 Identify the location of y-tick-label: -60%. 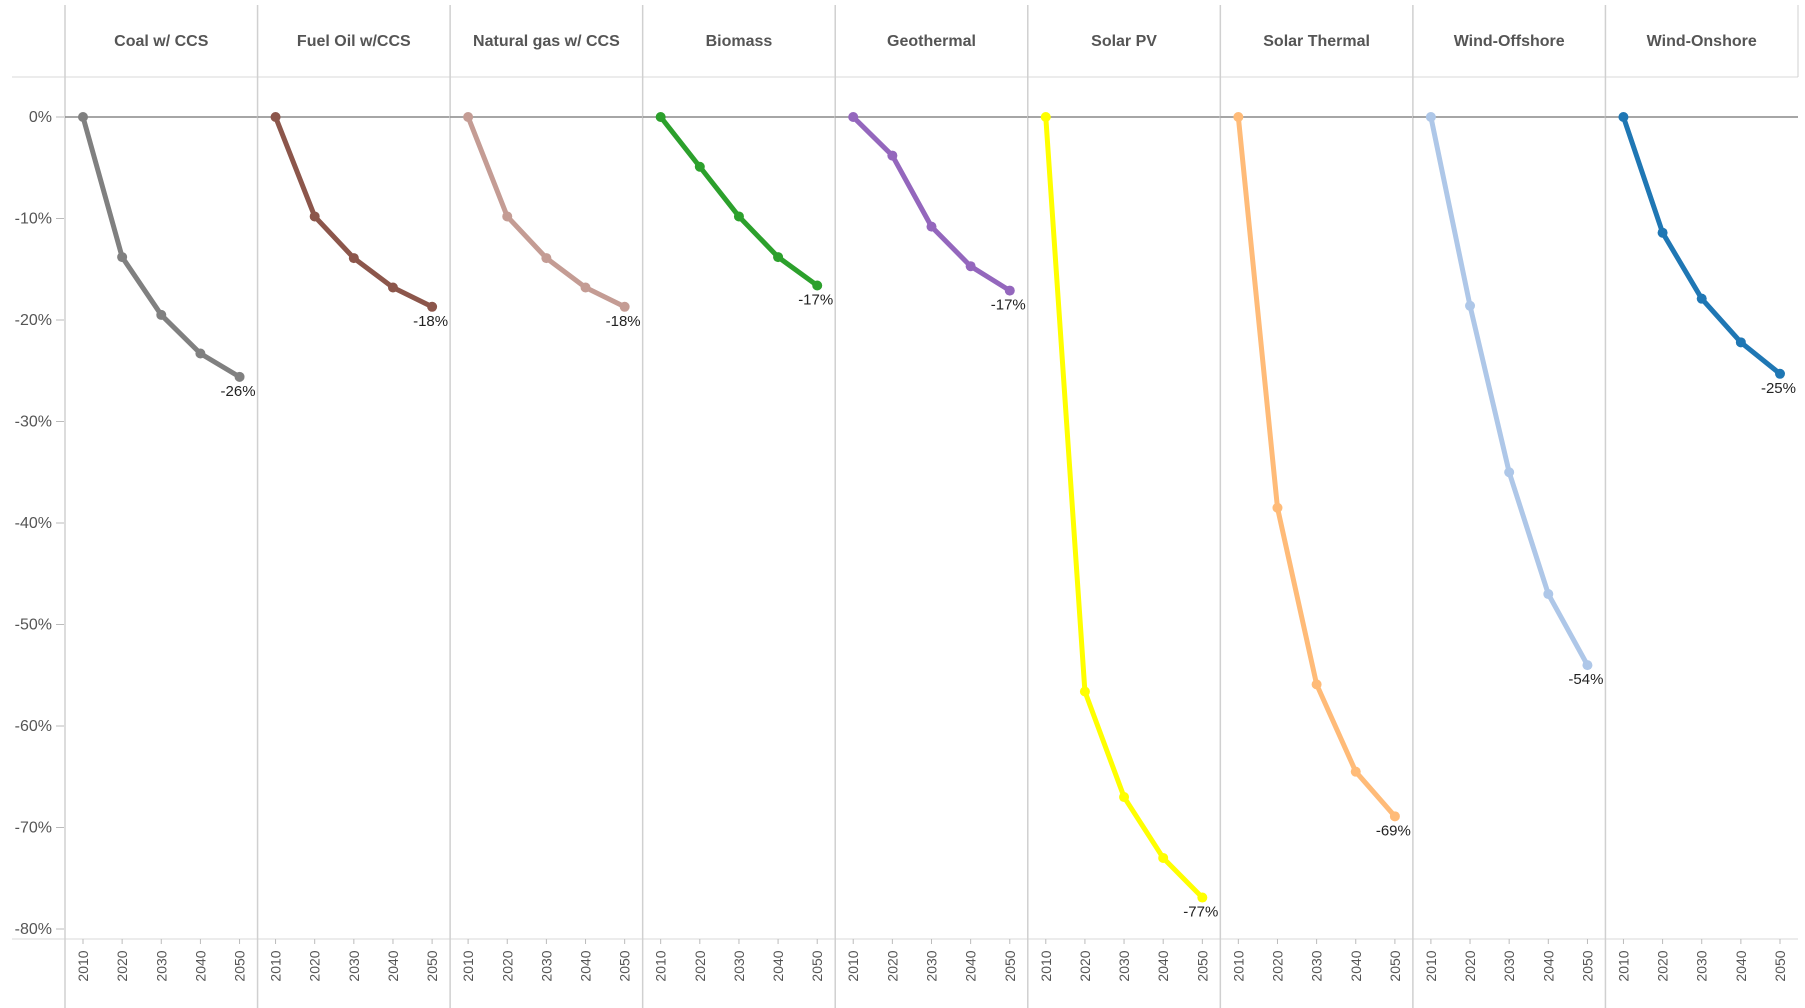
(33, 726).